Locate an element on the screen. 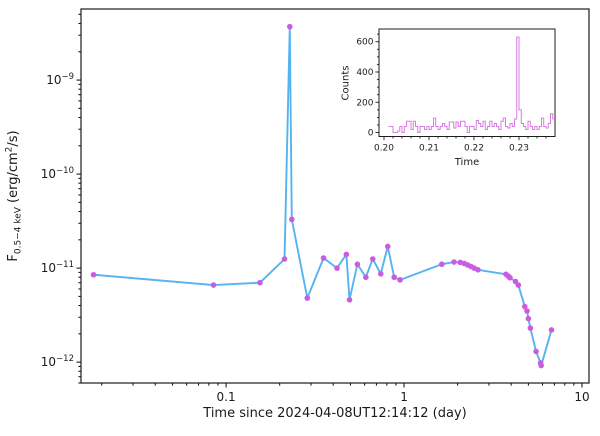 The width and height of the screenshot is (600, 436). y-tick-label: 10−9 is located at coordinates (60, 79).